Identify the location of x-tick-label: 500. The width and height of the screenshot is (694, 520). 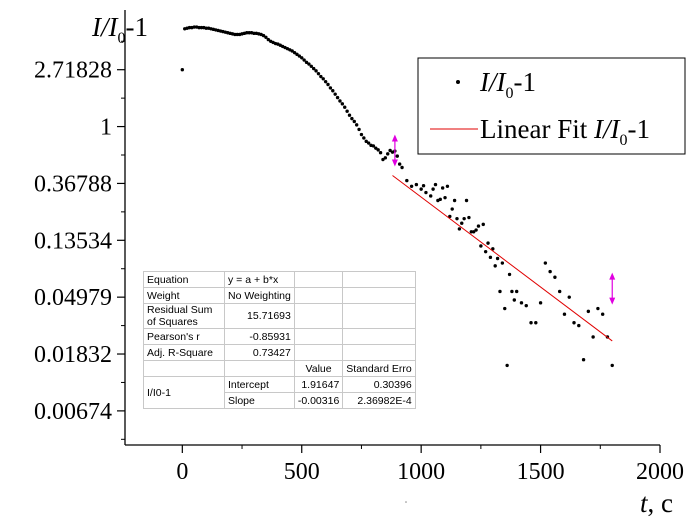
(302, 472).